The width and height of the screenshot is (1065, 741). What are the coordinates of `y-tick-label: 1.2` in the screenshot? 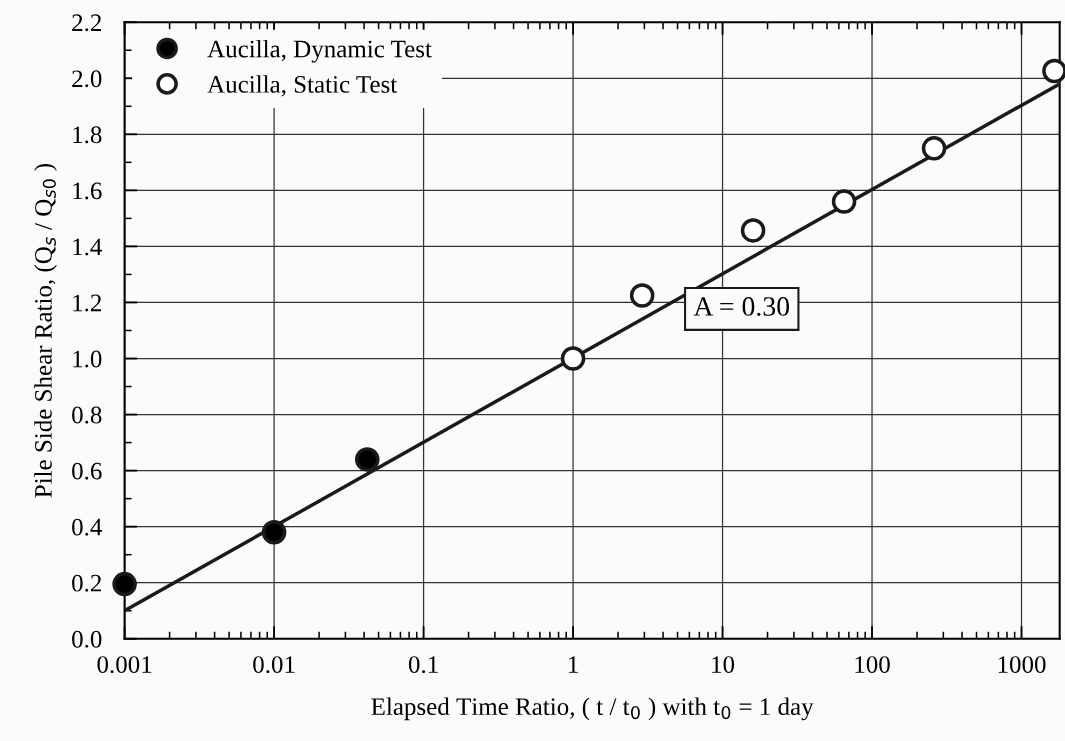 It's located at (87, 303).